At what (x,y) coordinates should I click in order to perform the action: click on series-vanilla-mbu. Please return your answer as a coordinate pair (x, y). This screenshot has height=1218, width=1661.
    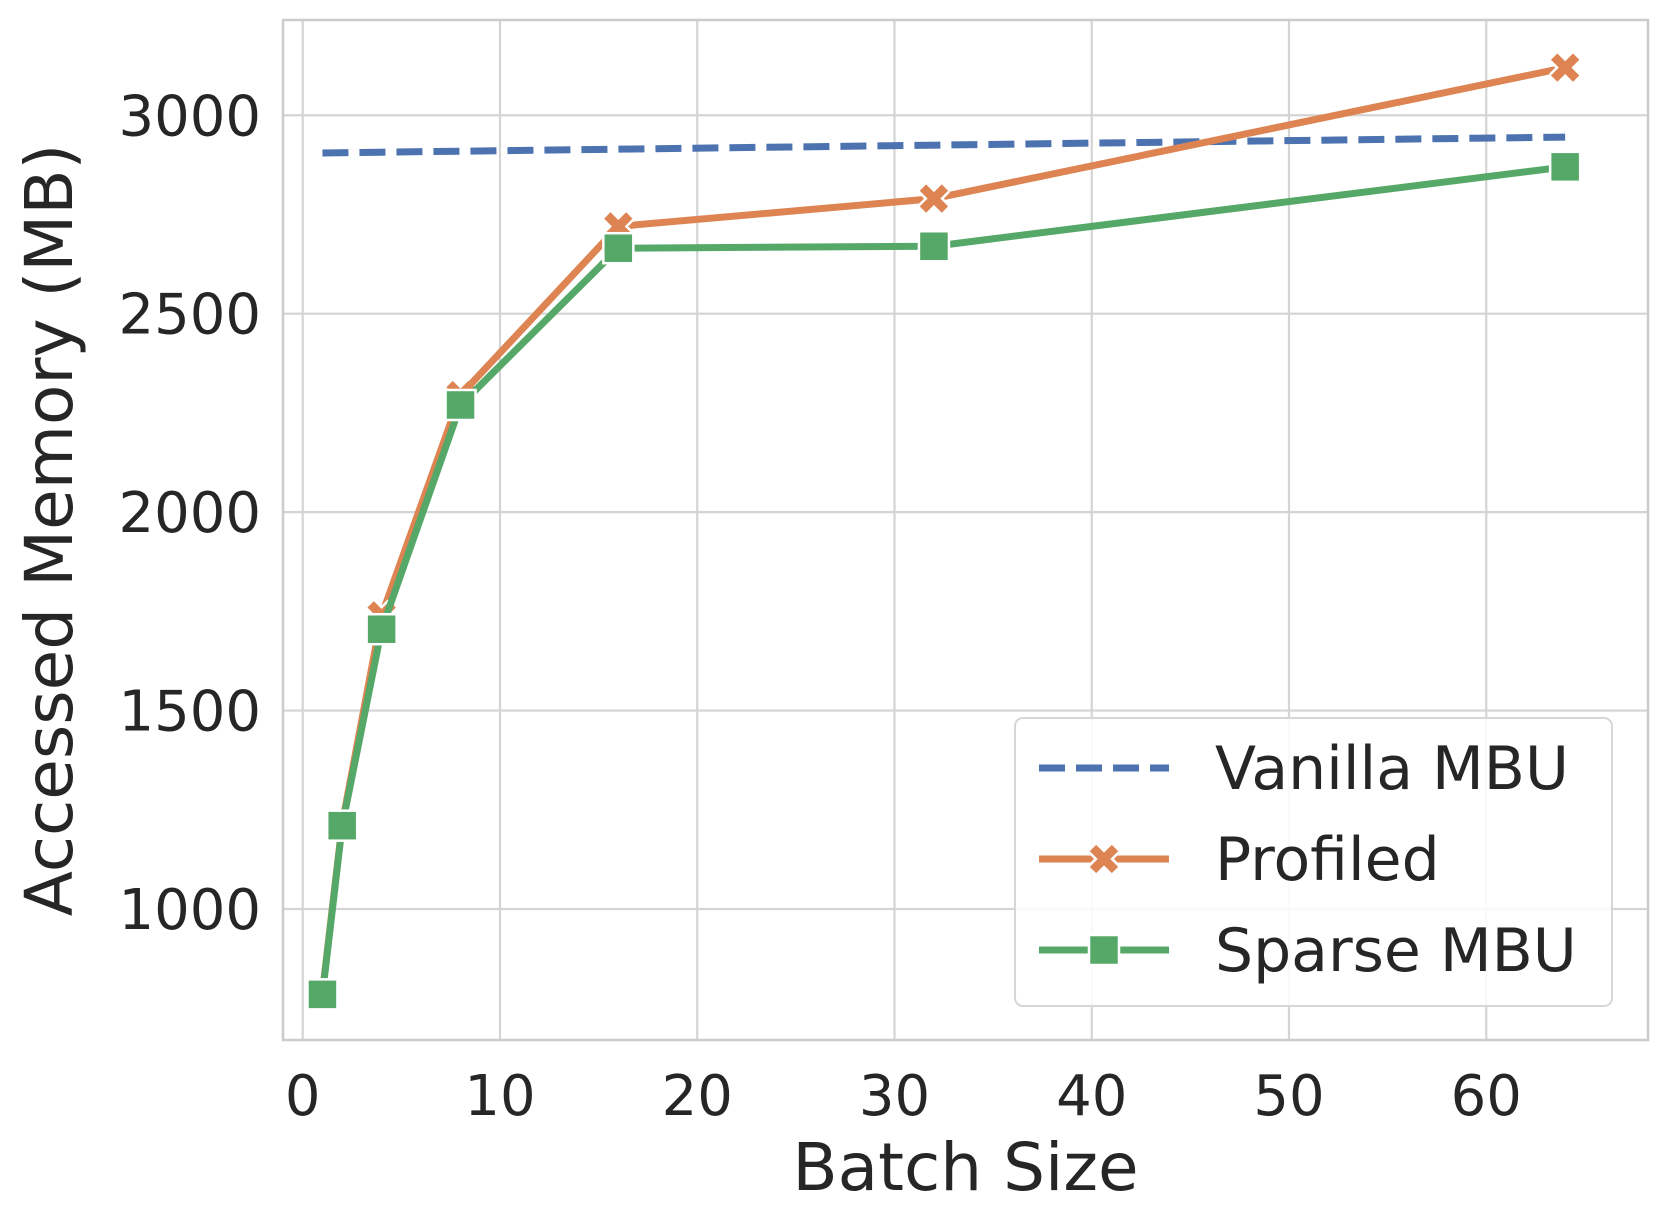
    Looking at the image, I should click on (944, 145).